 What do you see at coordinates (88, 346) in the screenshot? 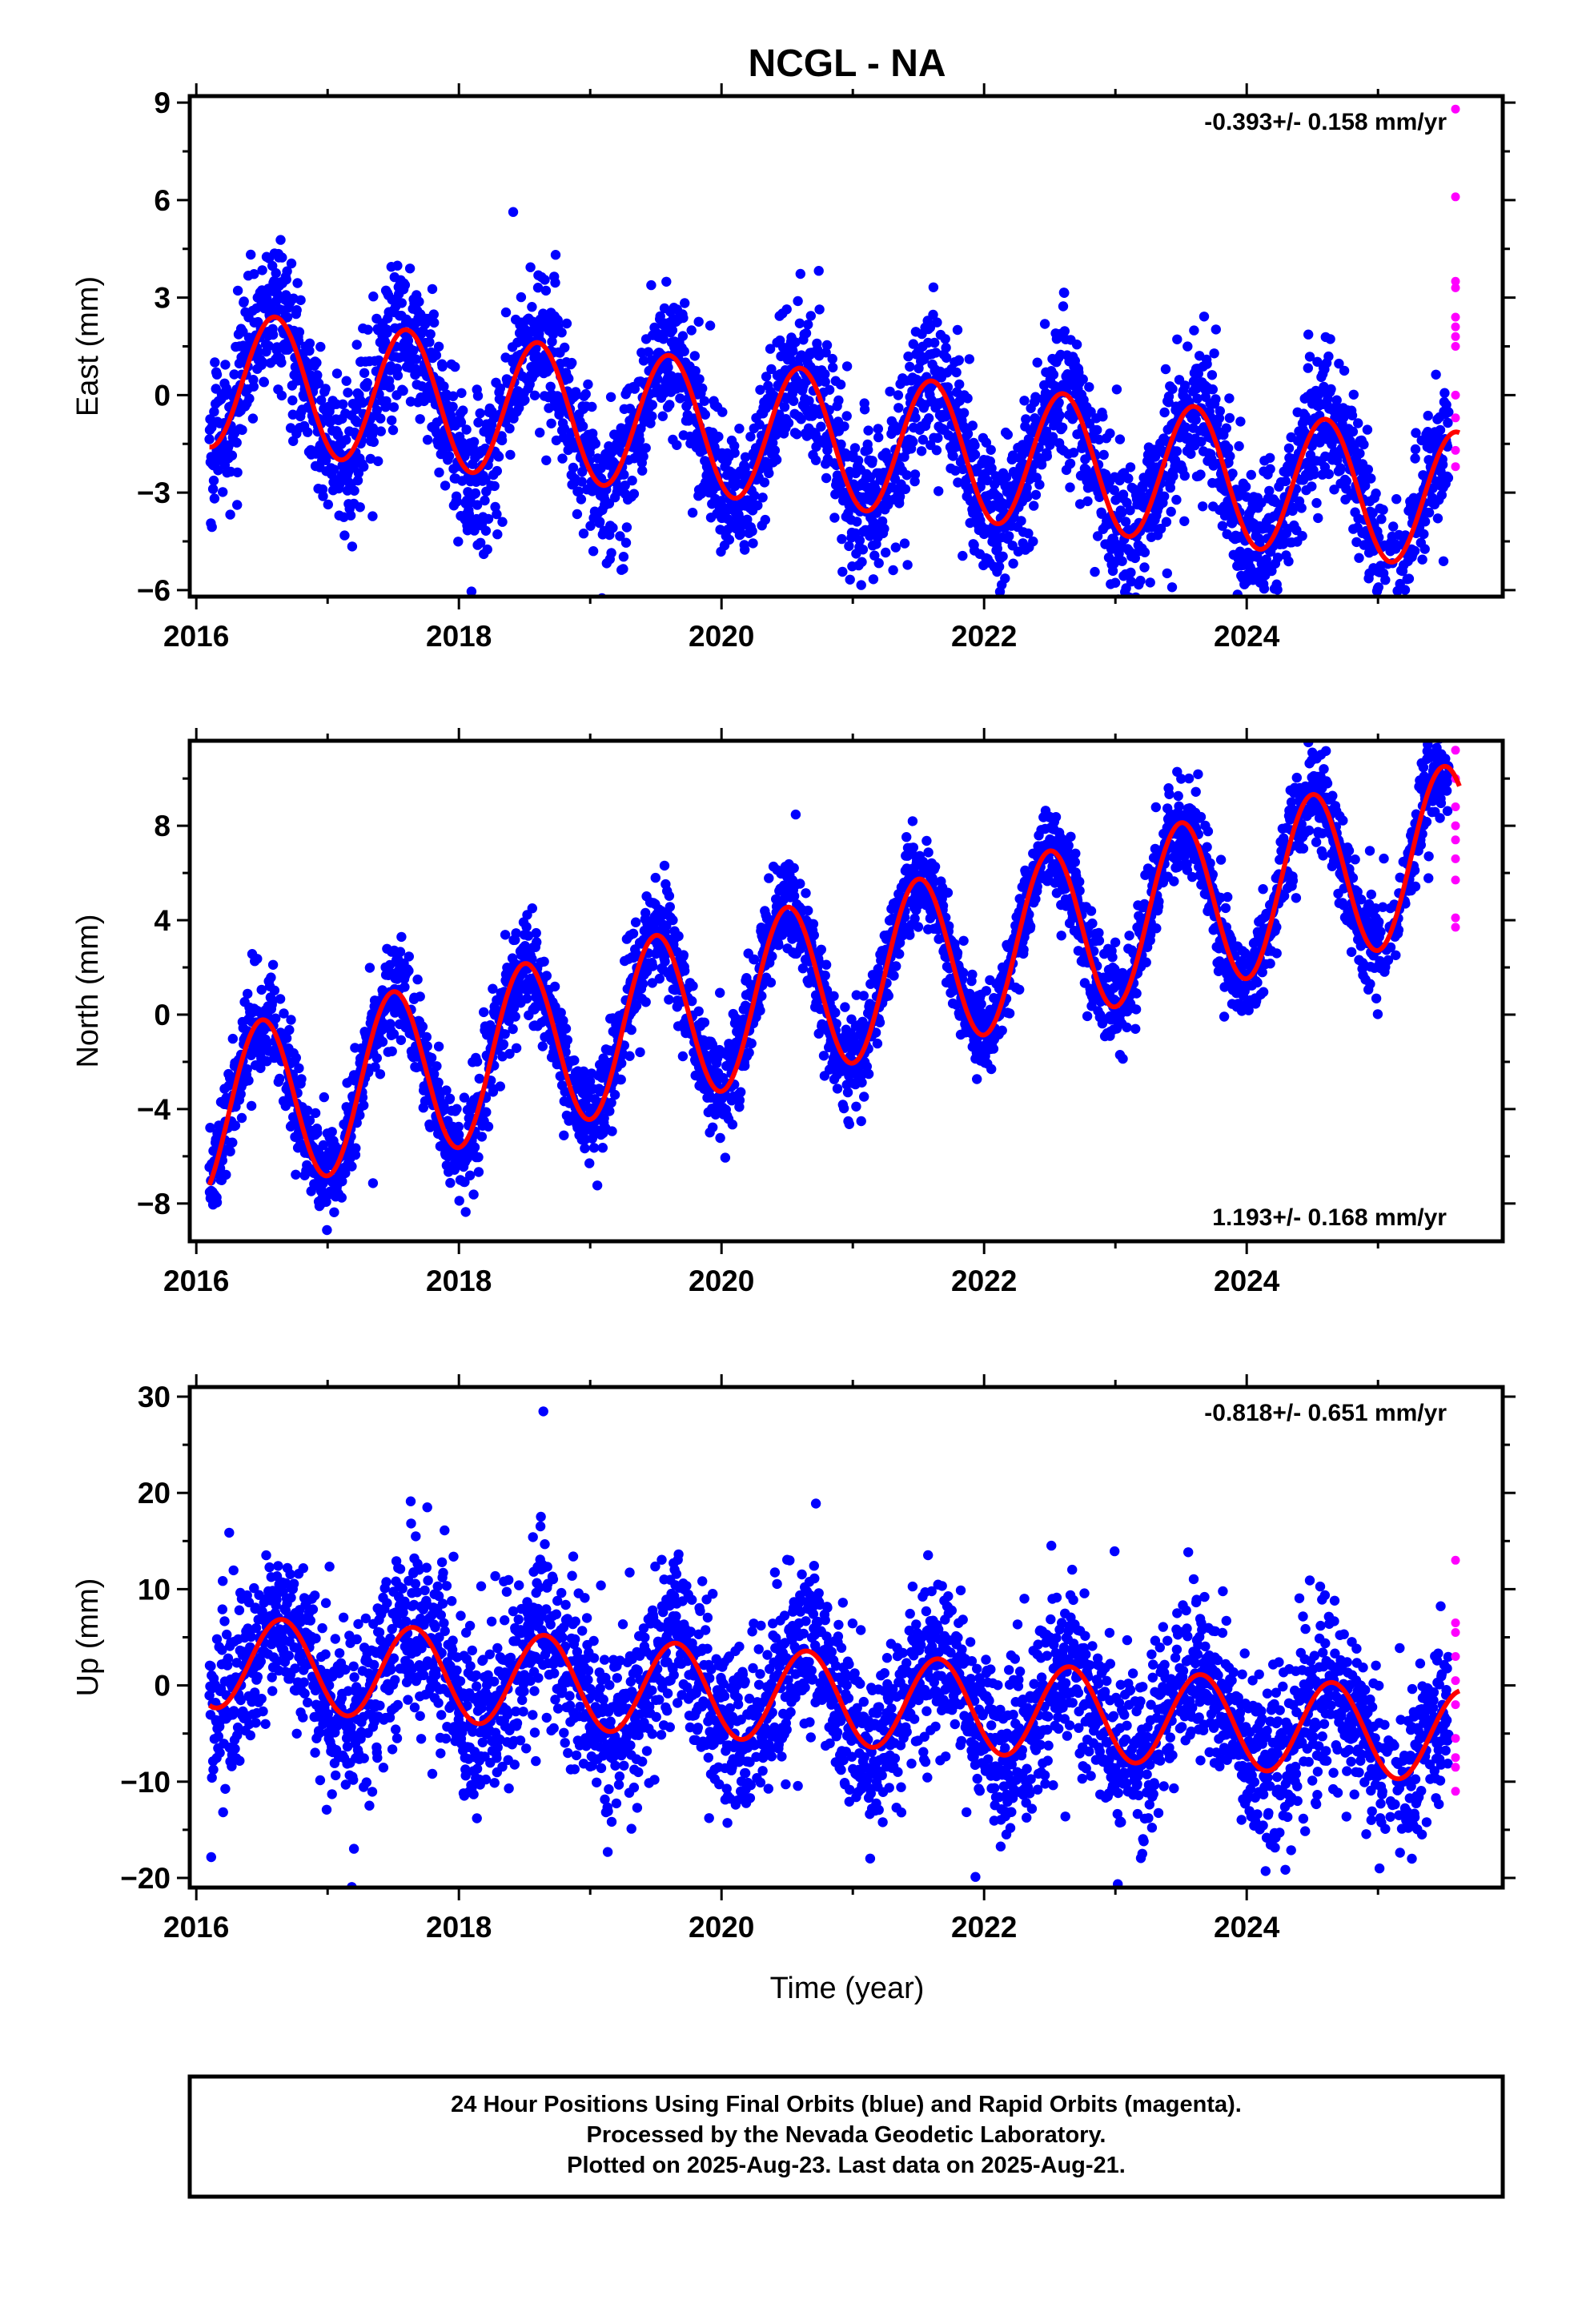
I see `east-y-axis-label: East (mm)` at bounding box center [88, 346].